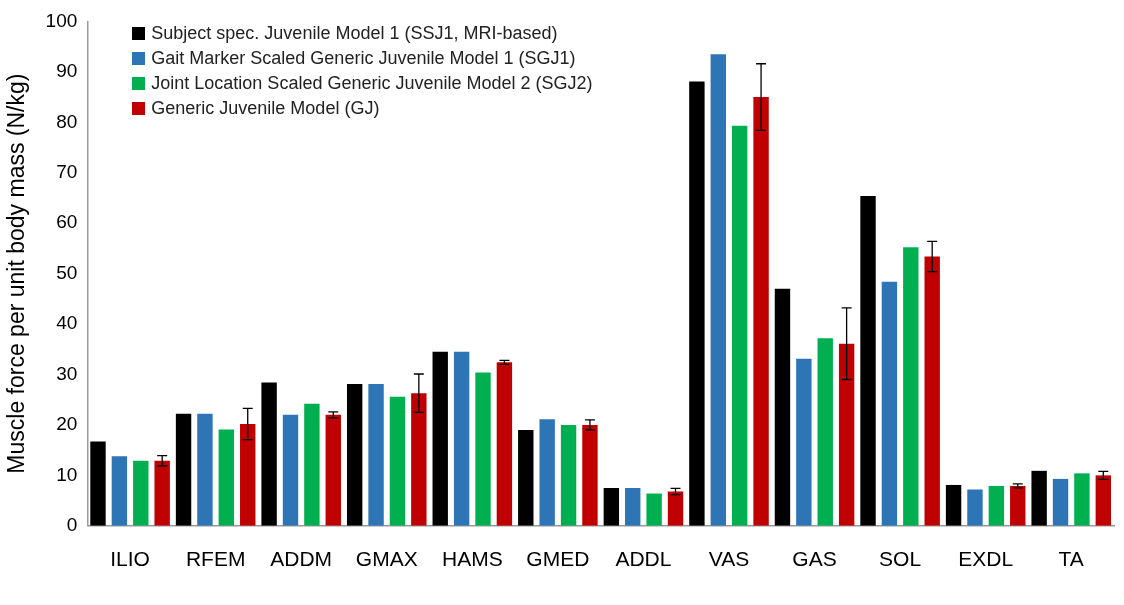  Describe the element at coordinates (67, 222) in the screenshot. I see `y-tick-label: 60` at that location.